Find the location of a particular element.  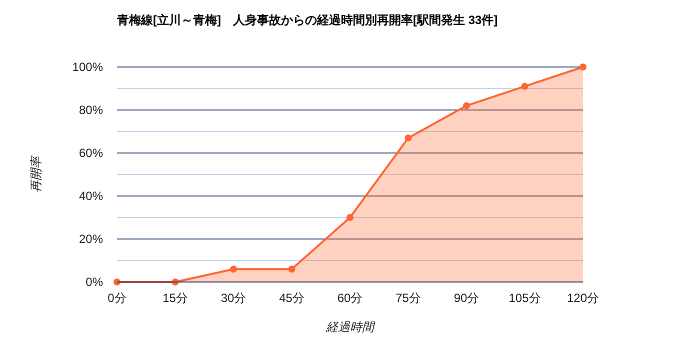

y-tick-label: 60% is located at coordinates (91, 153).